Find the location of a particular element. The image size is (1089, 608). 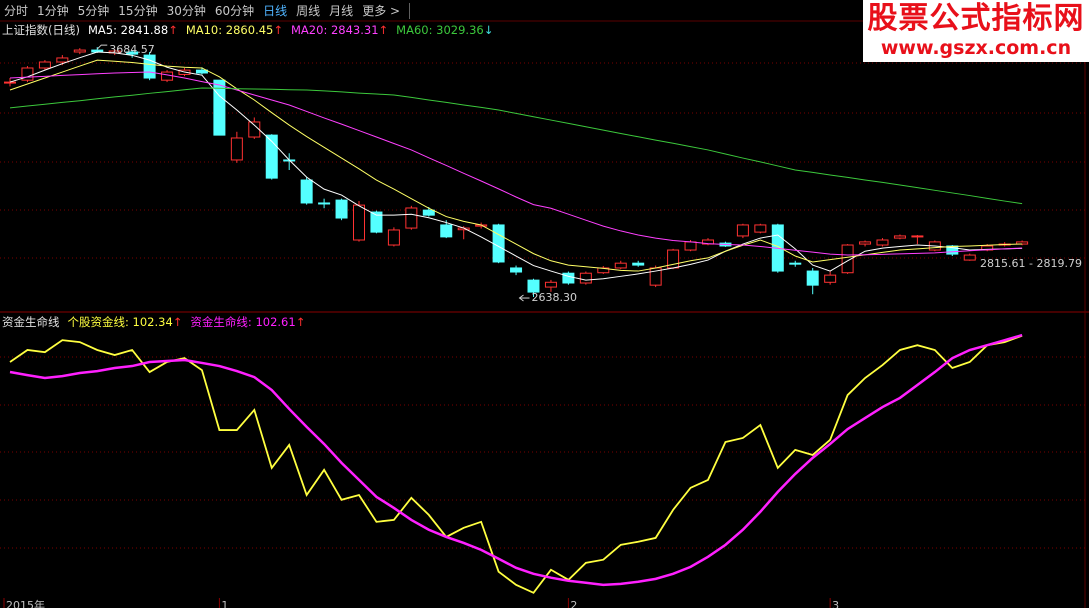

x-tick-label: 1 is located at coordinates (224, 603).